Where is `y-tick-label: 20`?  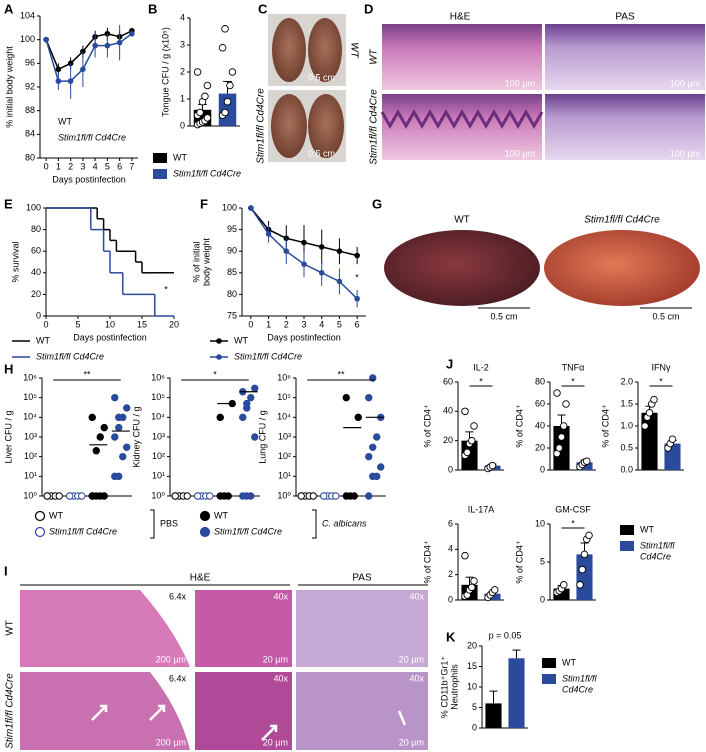 y-tick-label: 20 is located at coordinates (540, 447).